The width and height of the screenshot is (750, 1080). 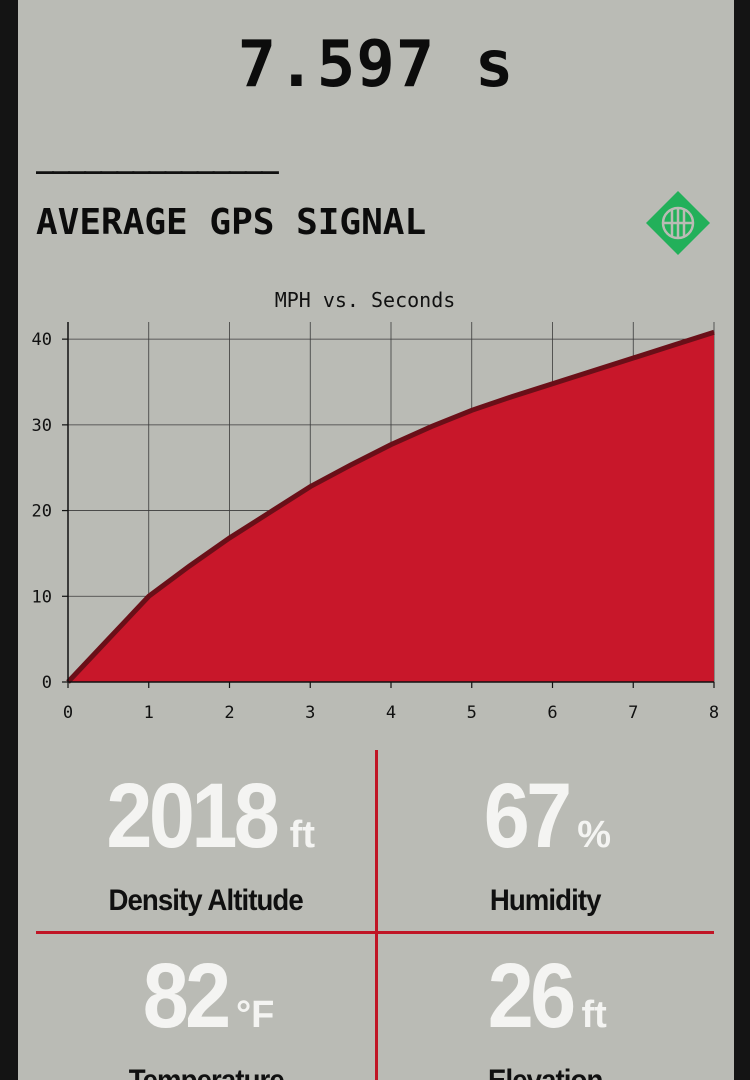 I want to click on chart-title: MPH vs. Seconds, so click(x=365, y=300).